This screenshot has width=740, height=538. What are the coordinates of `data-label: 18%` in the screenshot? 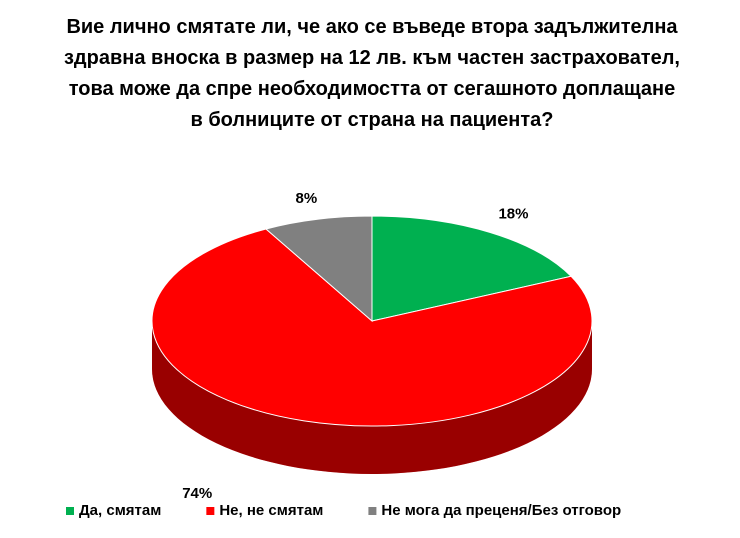 It's located at (513, 214).